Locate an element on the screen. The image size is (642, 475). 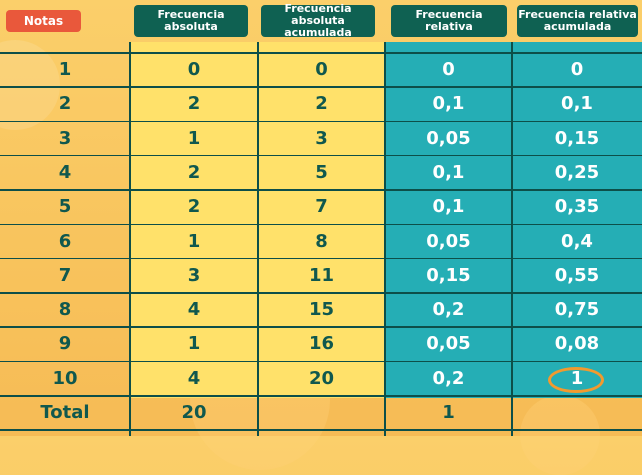
cell-faa: 16 is located at coordinates (321, 344).